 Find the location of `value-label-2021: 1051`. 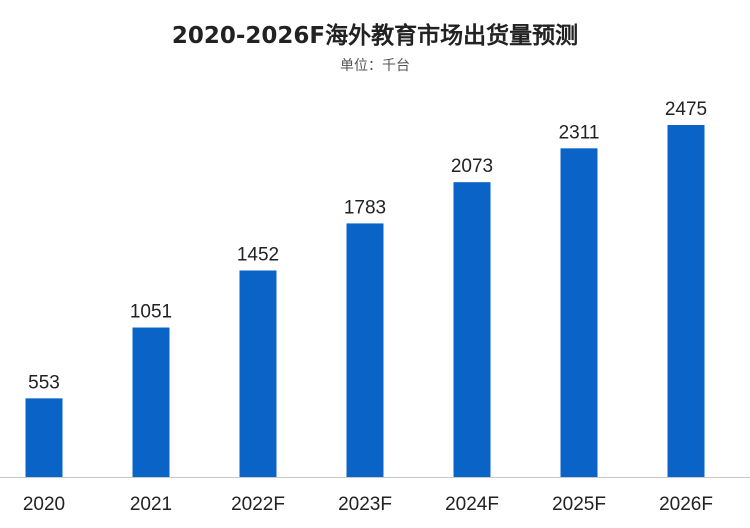

value-label-2021: 1051 is located at coordinates (151, 312).